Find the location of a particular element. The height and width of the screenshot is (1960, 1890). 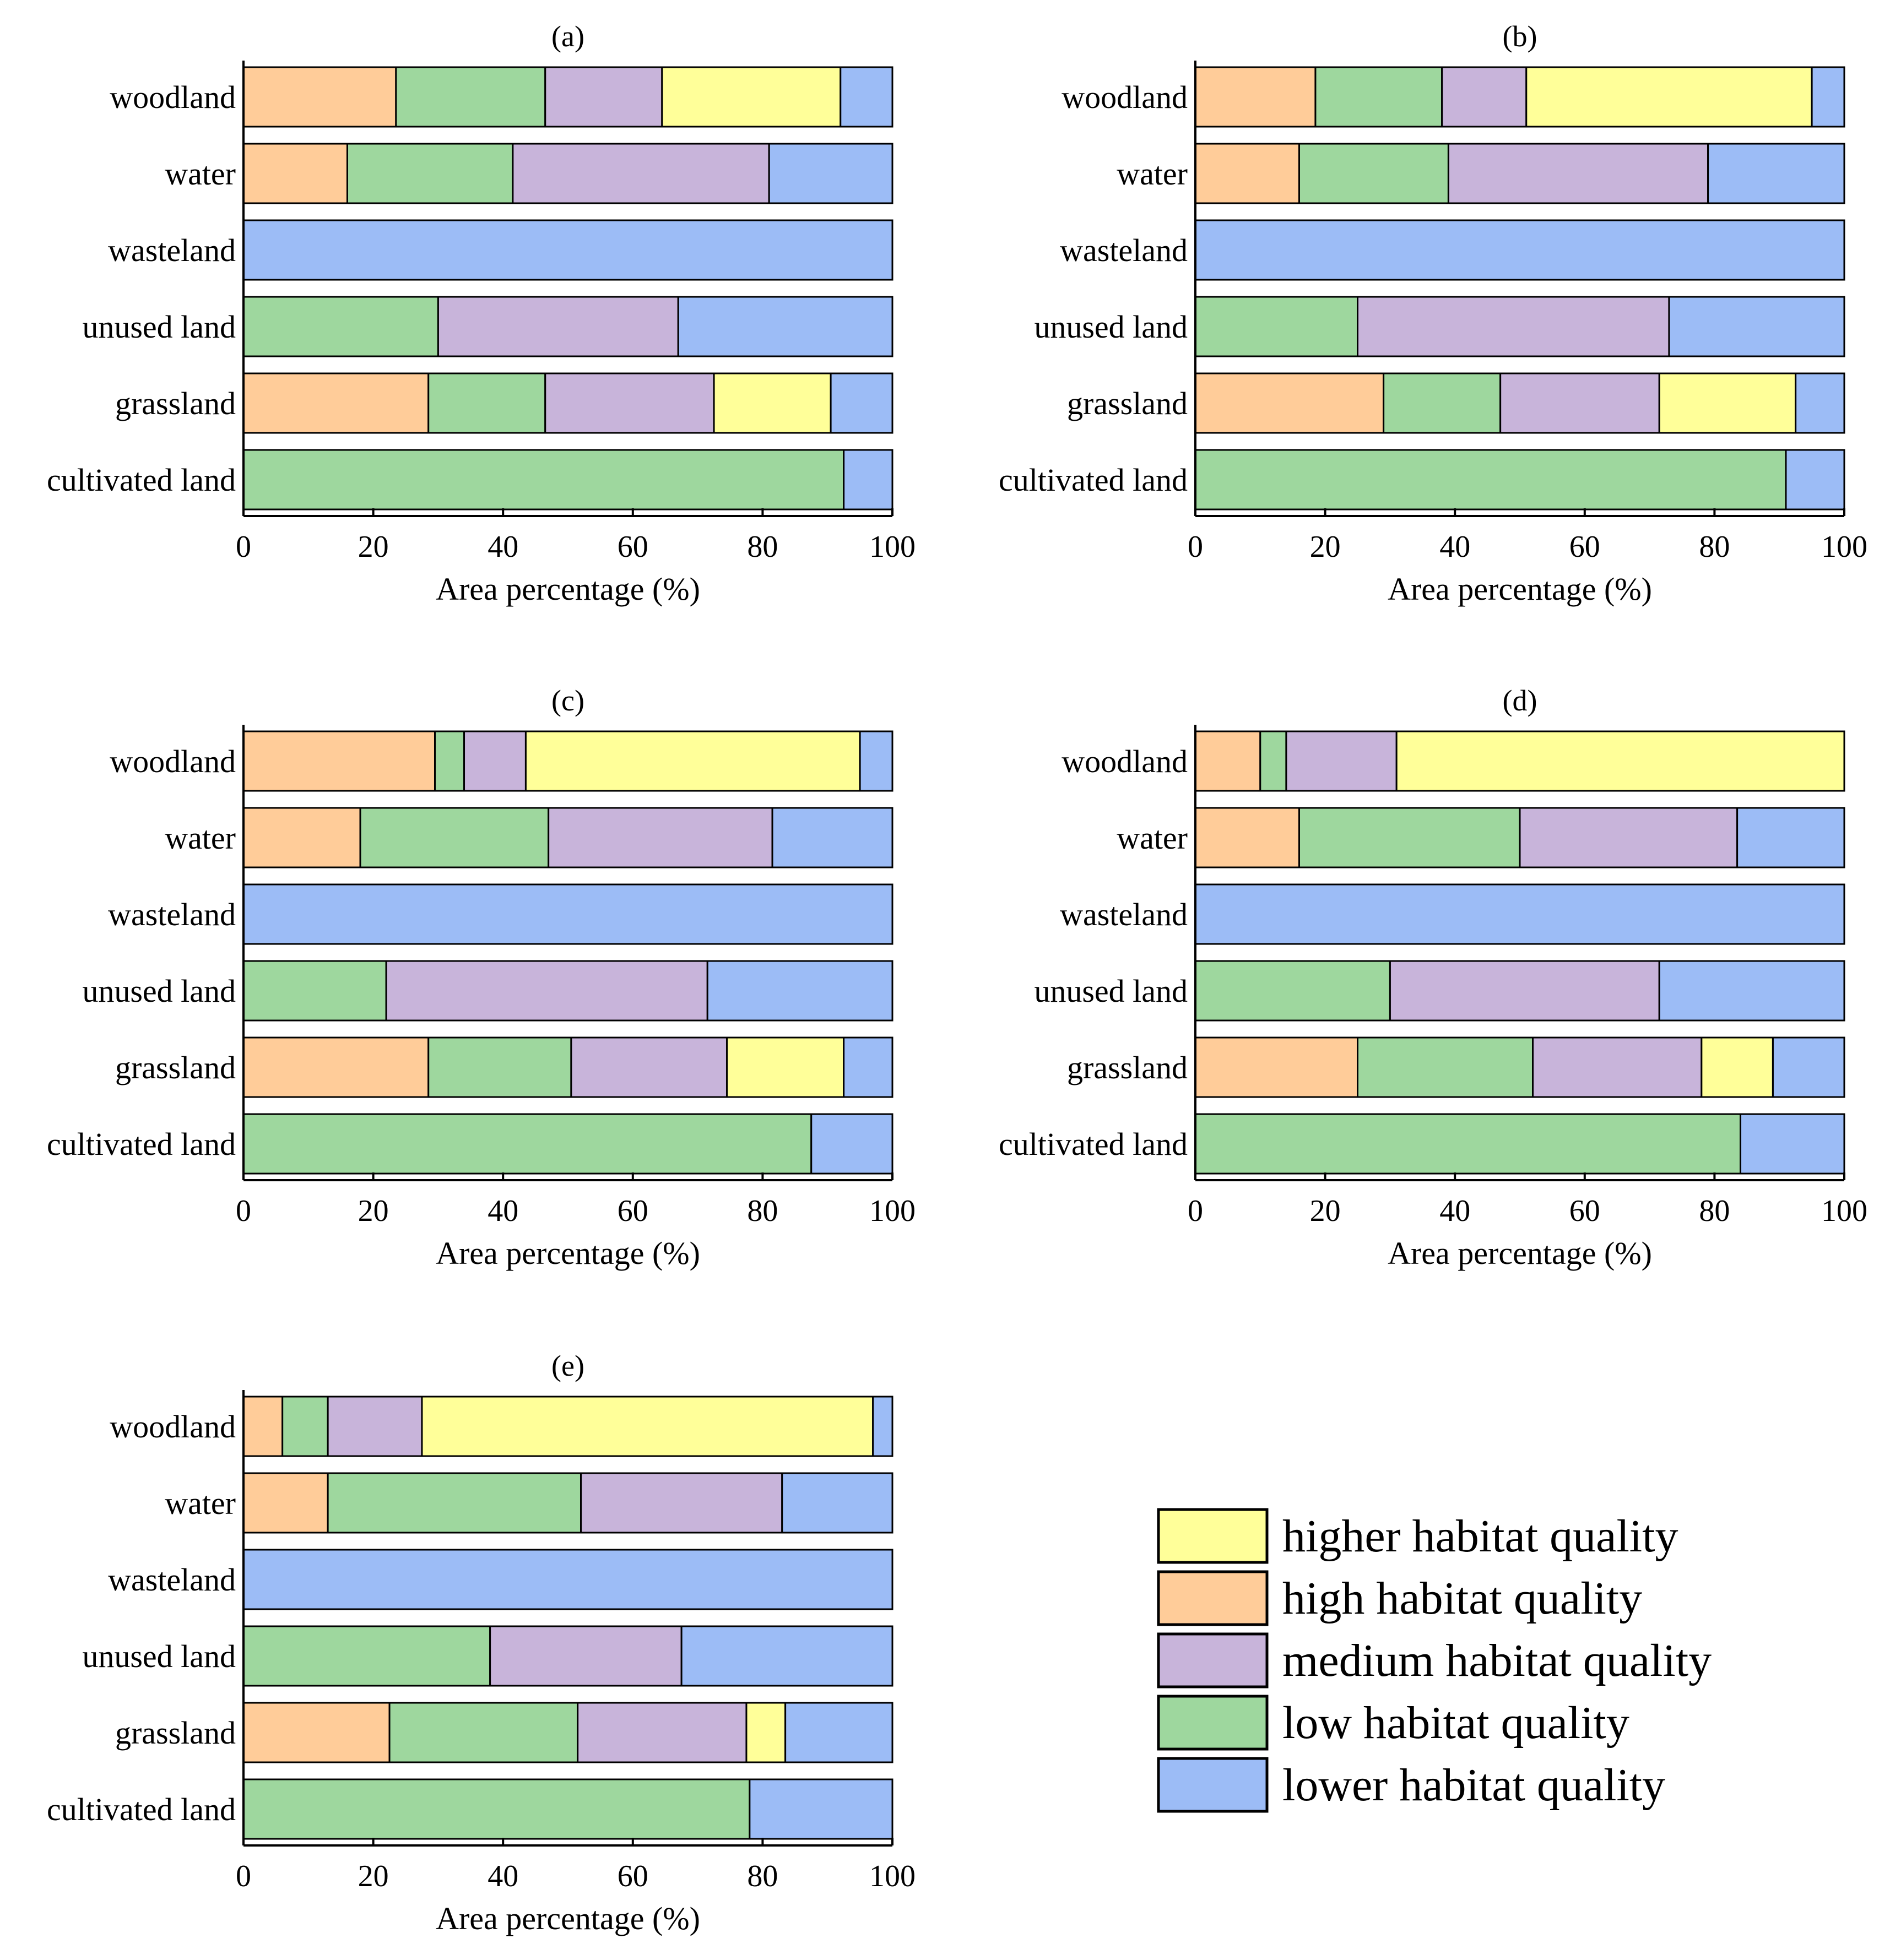

panel-title: (d) is located at coordinates (1520, 700).